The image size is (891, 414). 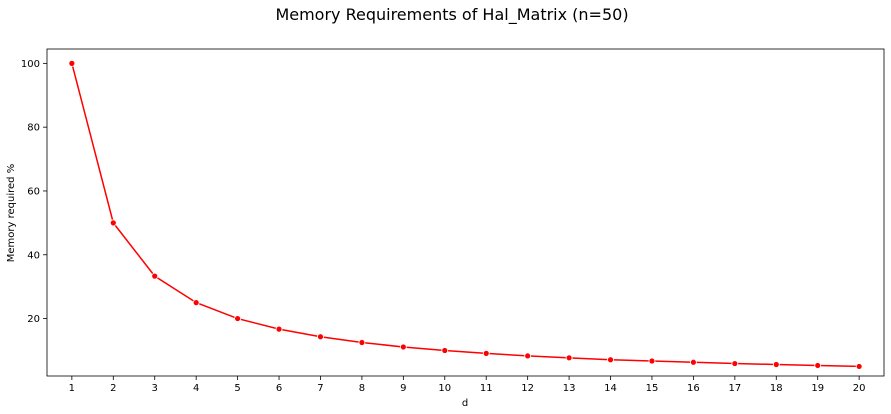 What do you see at coordinates (776, 388) in the screenshot?
I see `x-tick-label: 18` at bounding box center [776, 388].